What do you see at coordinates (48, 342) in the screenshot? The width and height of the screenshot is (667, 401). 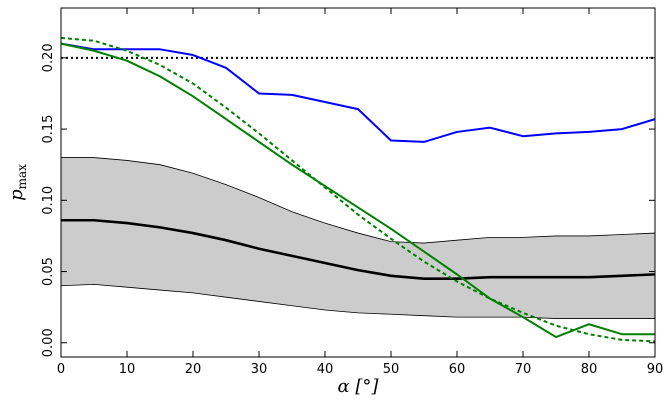 I see `y-tick-label: 0.00` at bounding box center [48, 342].